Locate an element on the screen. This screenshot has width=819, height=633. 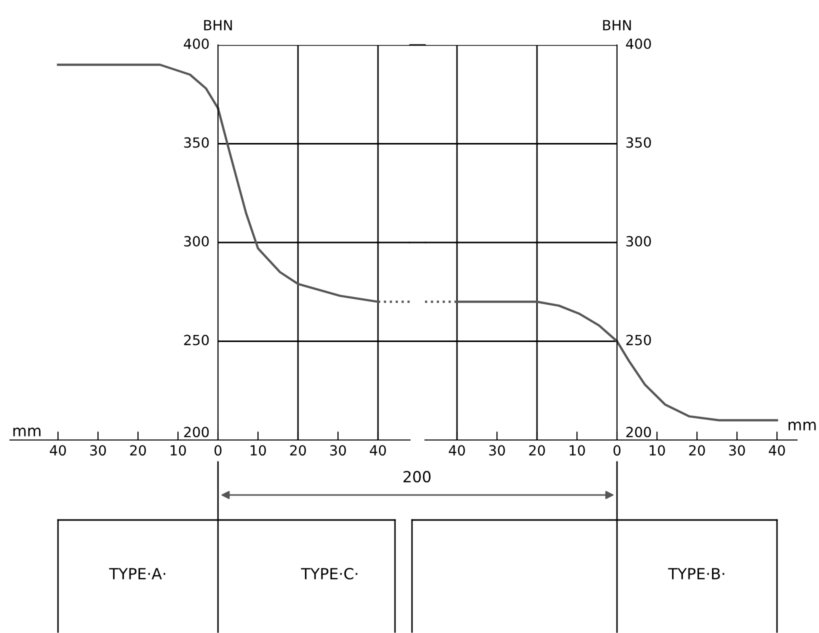
y2-tick-label: 300 is located at coordinates (638, 241).